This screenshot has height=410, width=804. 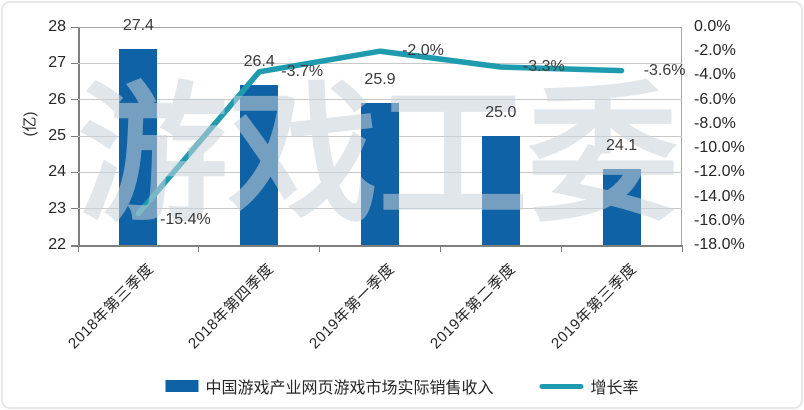 I want to click on left-axis-tick-label: 22, so click(x=57, y=244).